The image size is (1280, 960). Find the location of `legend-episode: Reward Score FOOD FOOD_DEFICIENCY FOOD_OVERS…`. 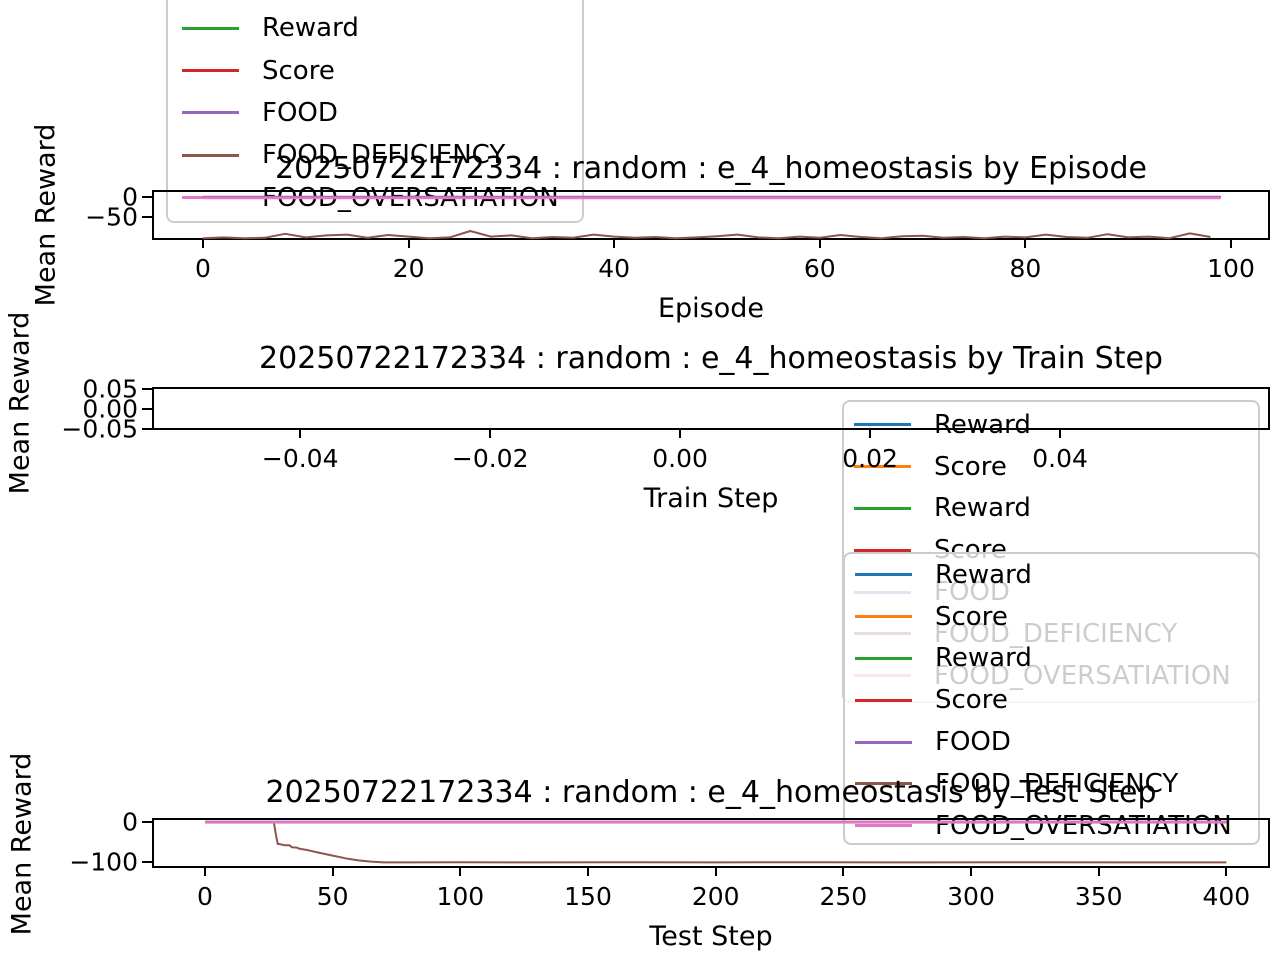

legend-episode: Reward Score FOOD FOOD_DEFICIENCY FOOD_OVERS… is located at coordinates (375, 111).